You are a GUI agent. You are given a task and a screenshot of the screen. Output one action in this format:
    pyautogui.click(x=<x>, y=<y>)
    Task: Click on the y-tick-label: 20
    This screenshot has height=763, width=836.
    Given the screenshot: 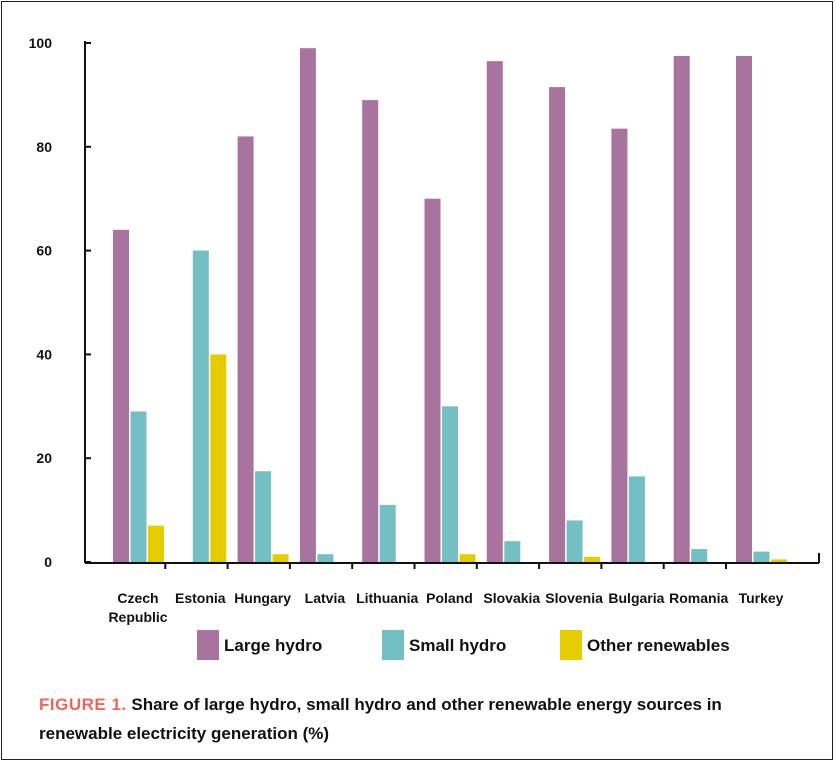 What is the action you would take?
    pyautogui.click(x=44, y=458)
    